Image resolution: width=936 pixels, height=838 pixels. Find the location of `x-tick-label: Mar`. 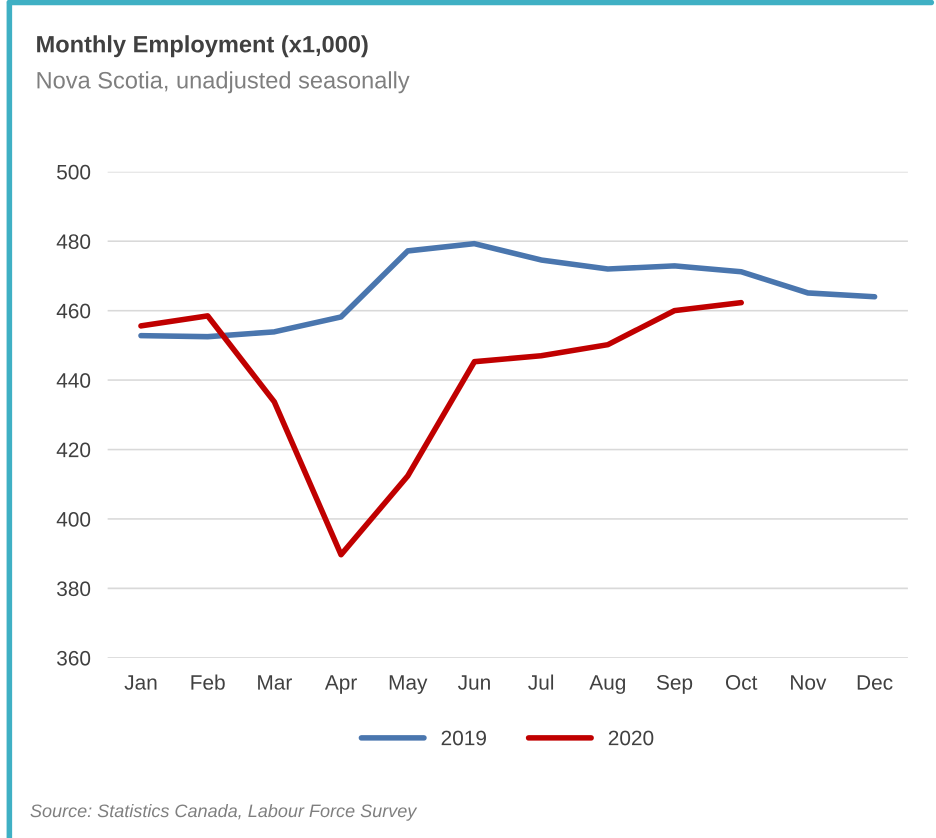

x-tick-label: Mar is located at coordinates (275, 682).